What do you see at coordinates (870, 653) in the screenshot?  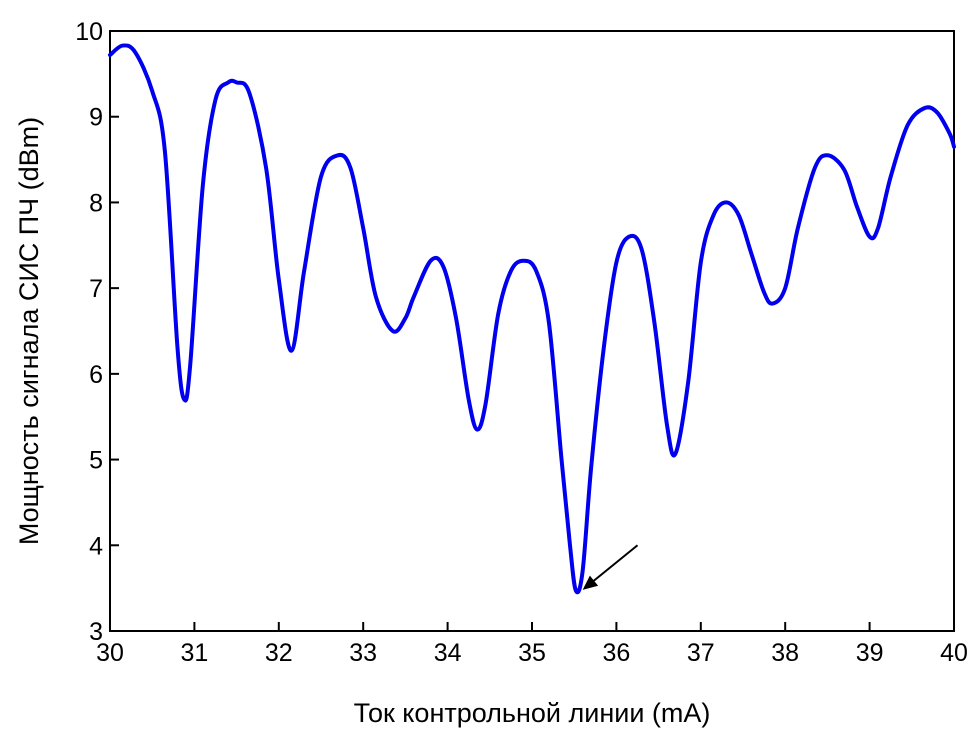 I see `x-tick-label: 39` at bounding box center [870, 653].